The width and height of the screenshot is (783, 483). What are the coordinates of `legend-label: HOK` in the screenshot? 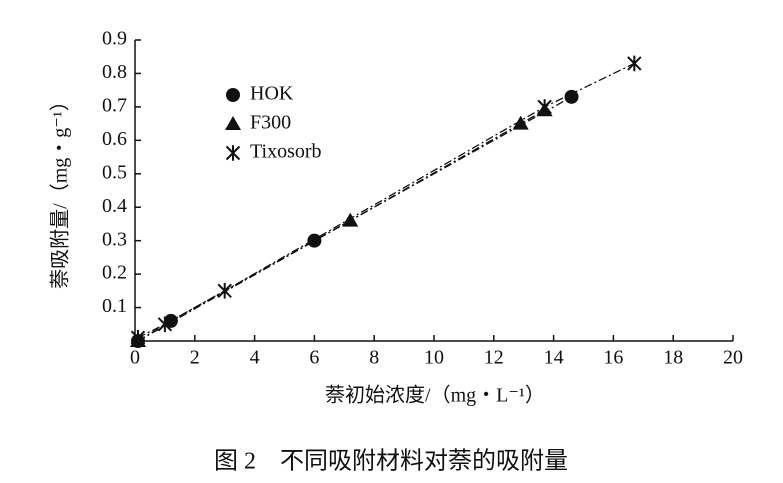 It's located at (272, 94).